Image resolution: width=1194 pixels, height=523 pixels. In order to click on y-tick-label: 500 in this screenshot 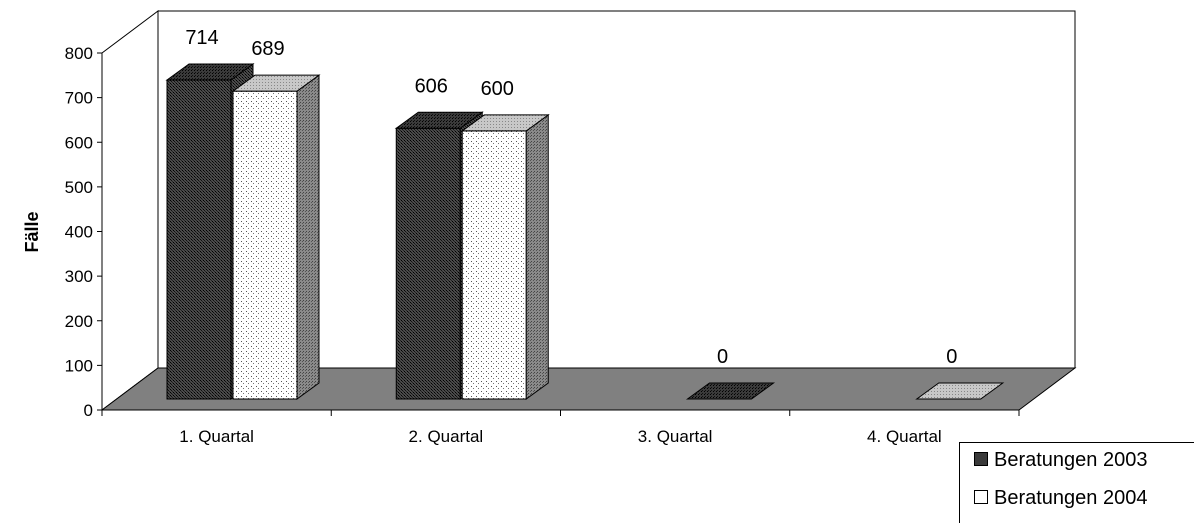, I will do `click(79, 187)`.